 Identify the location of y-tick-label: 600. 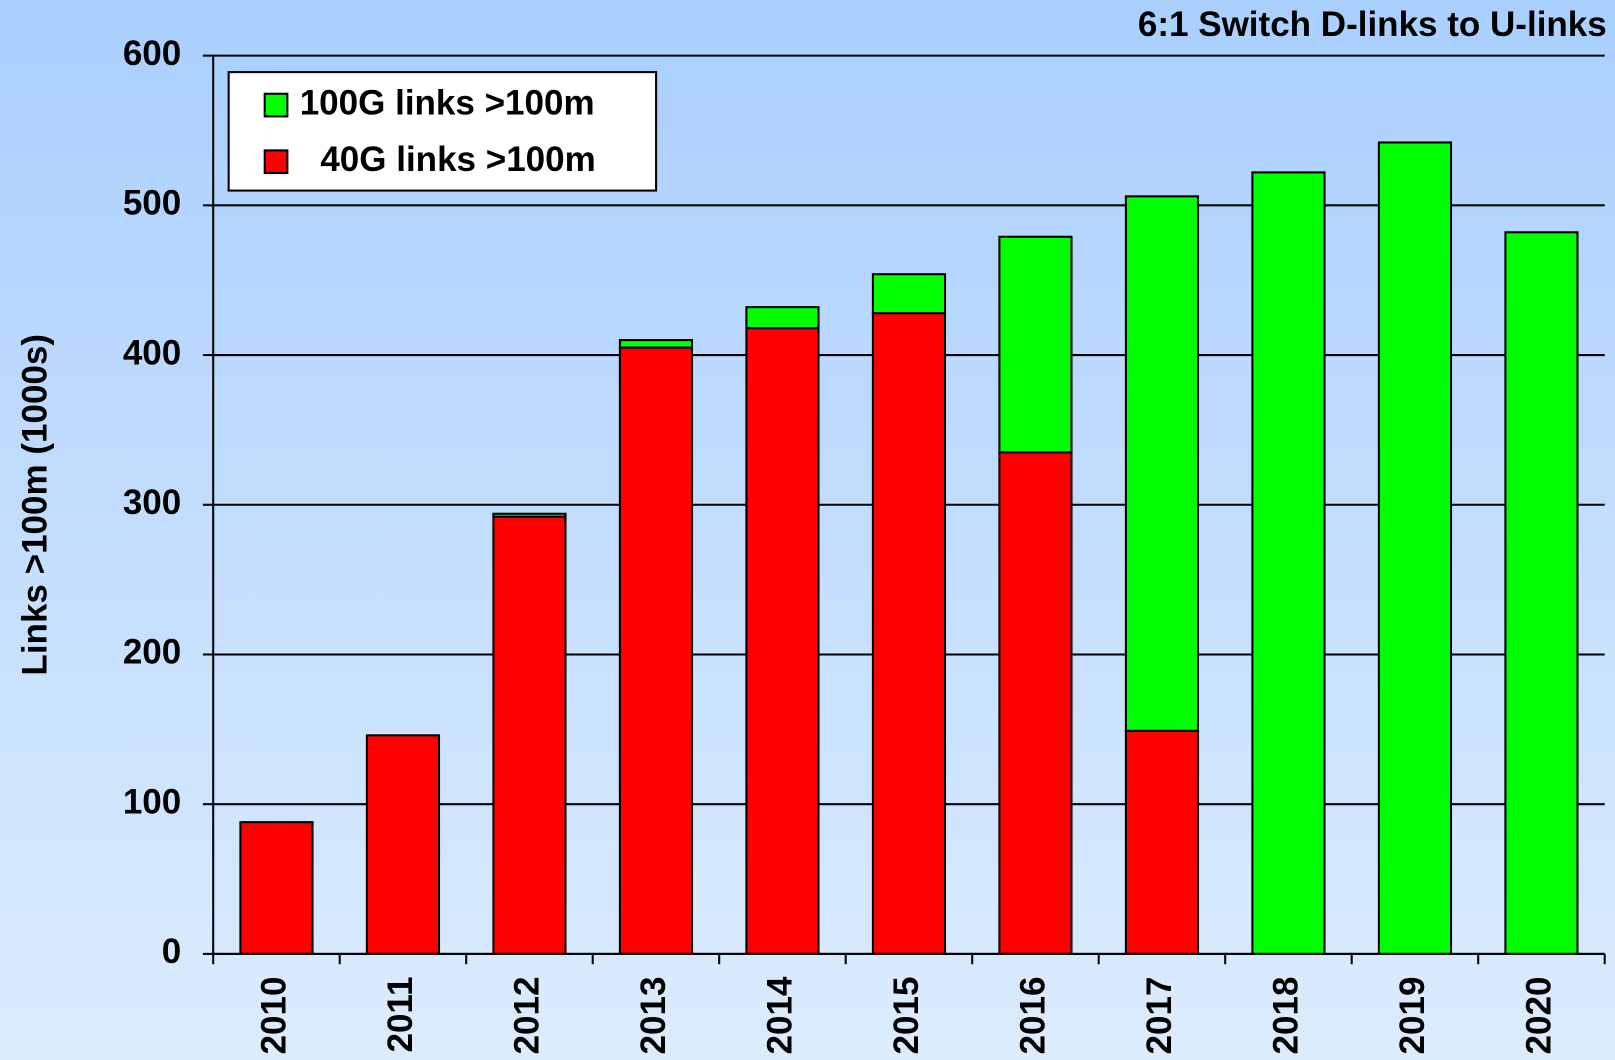
(152, 53).